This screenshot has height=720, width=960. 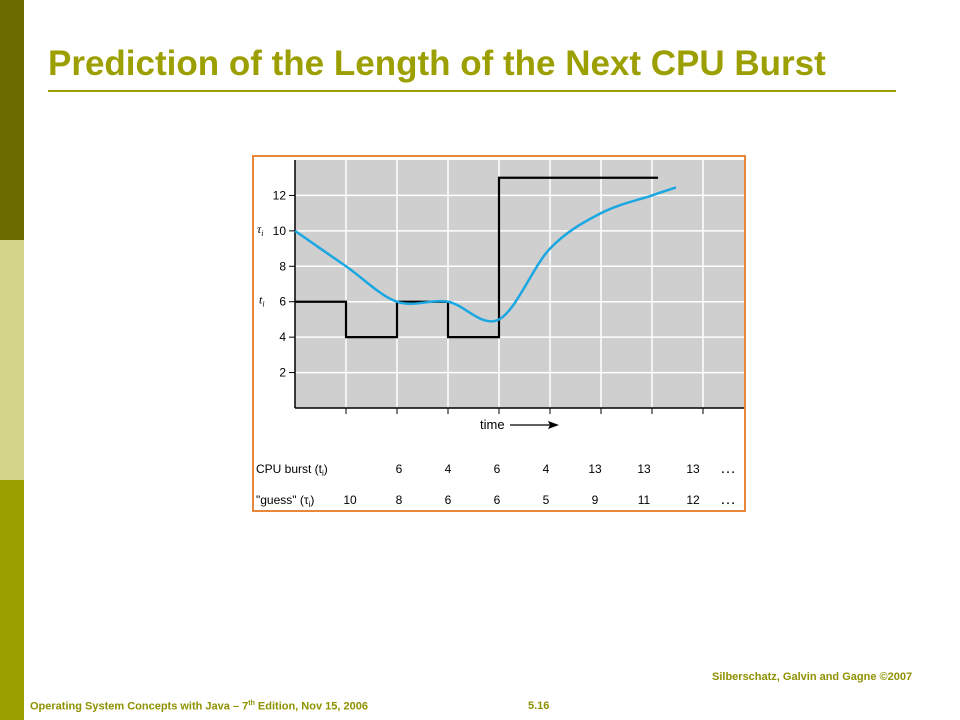 I want to click on y-tick-label: 2, so click(x=282, y=373).